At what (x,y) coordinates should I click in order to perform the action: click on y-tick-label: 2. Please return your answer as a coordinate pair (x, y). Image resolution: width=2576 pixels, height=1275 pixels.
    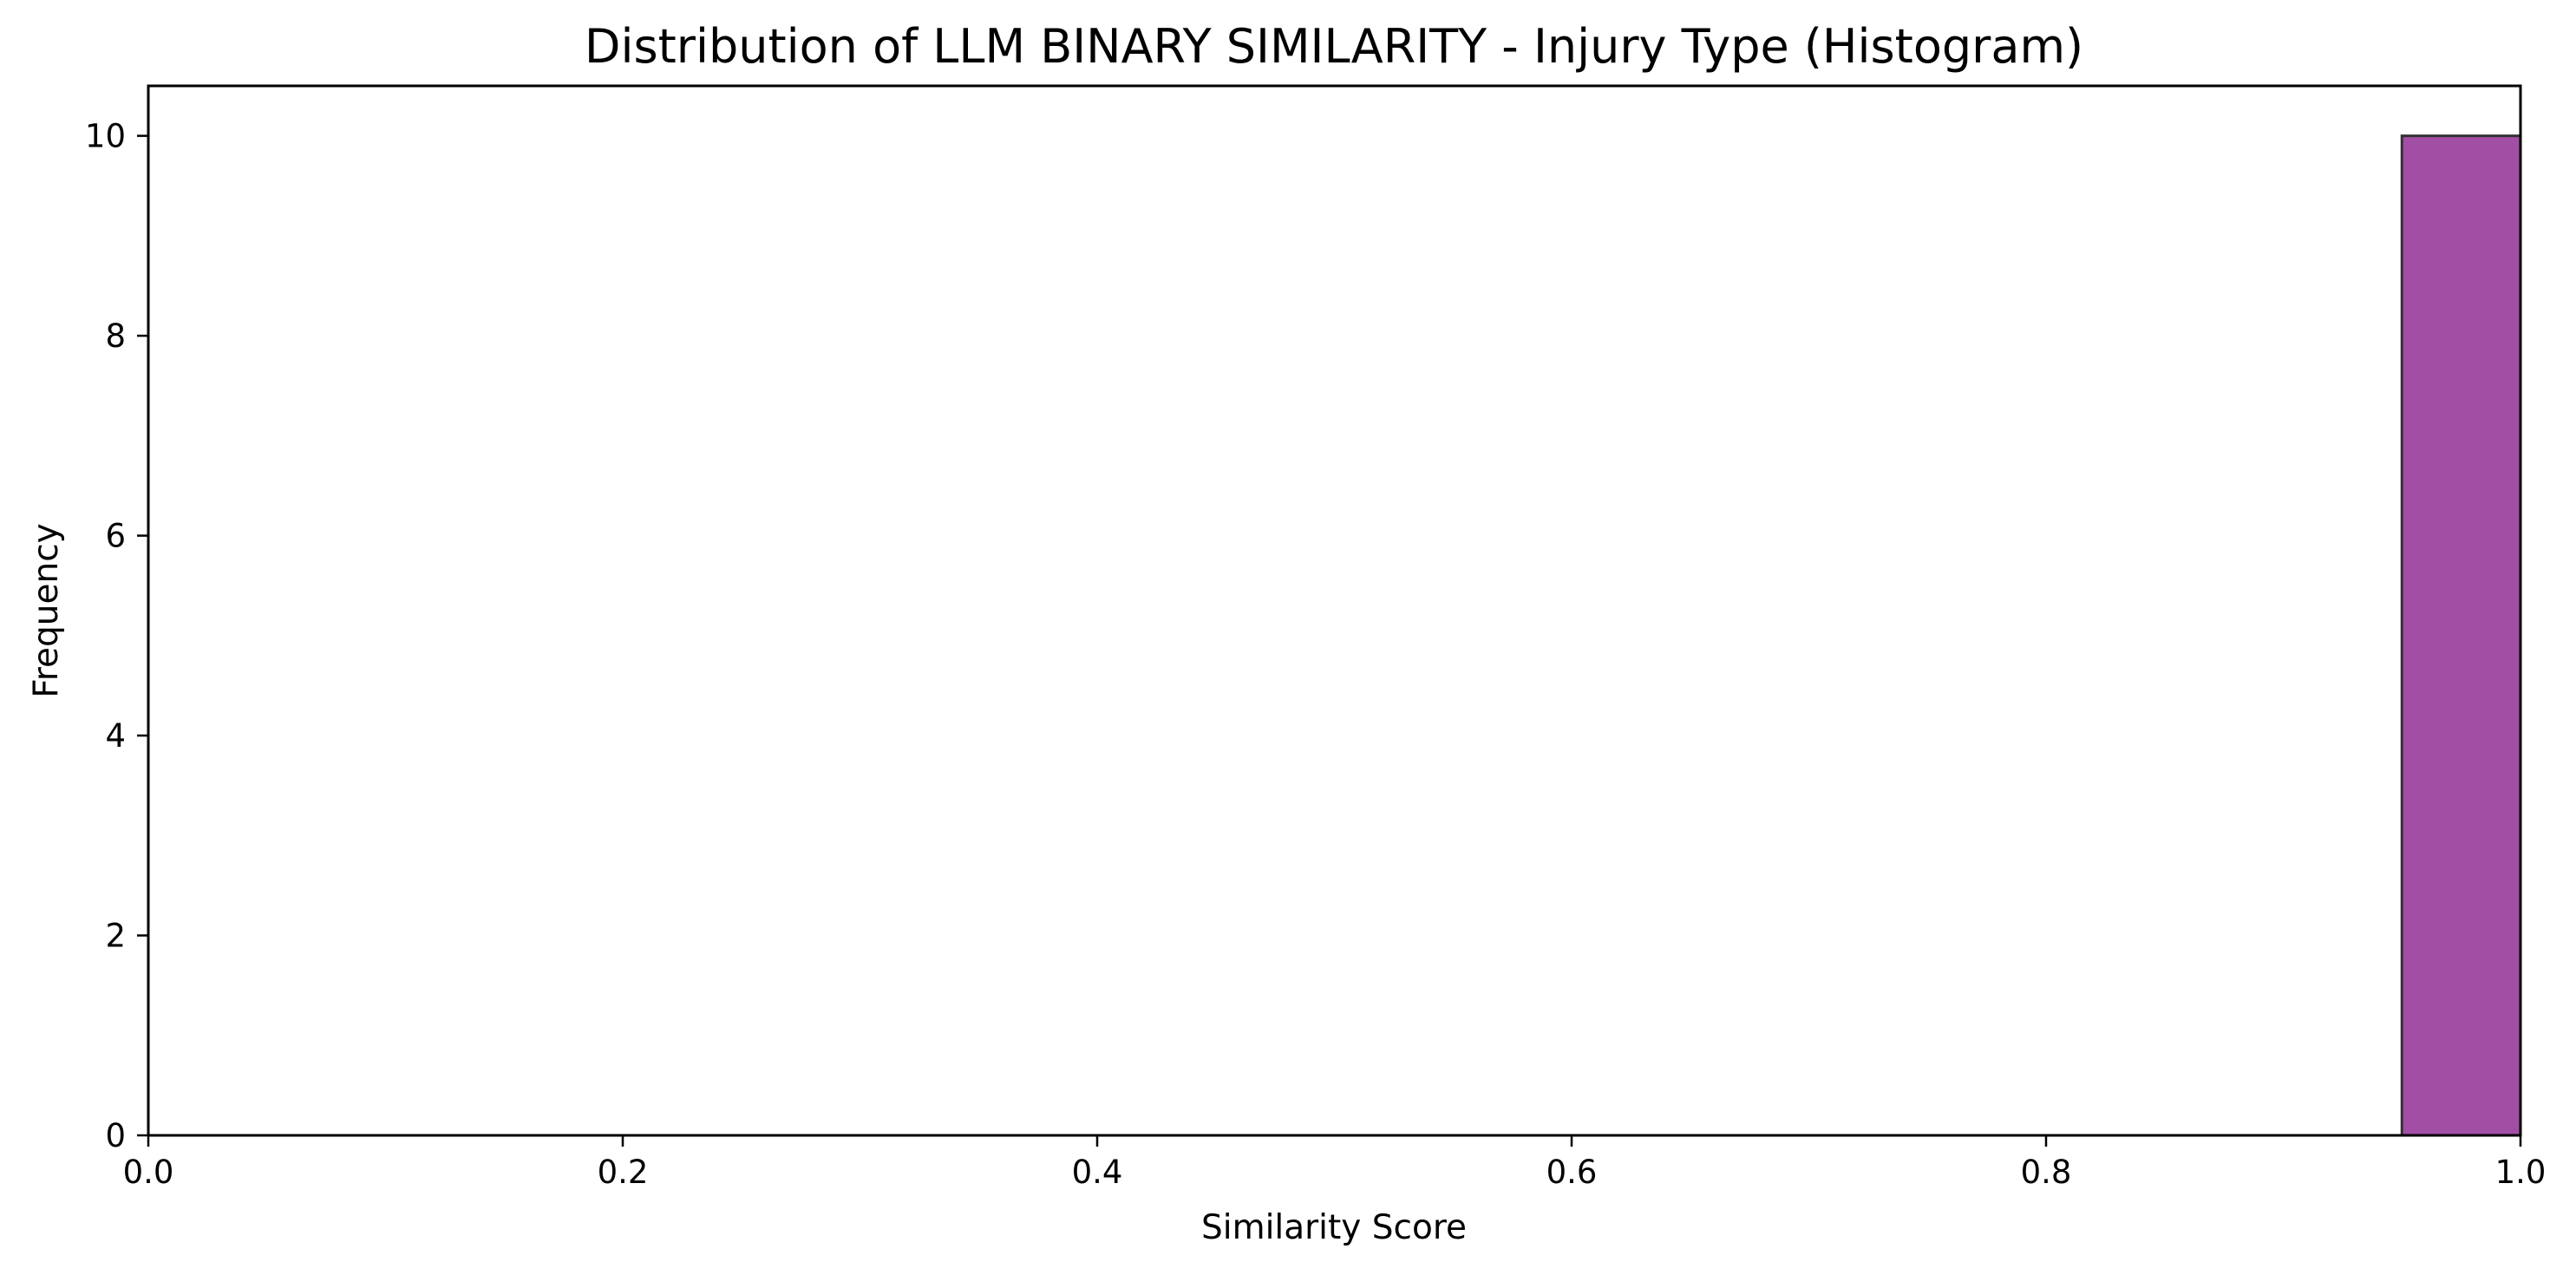
    Looking at the image, I should click on (115, 936).